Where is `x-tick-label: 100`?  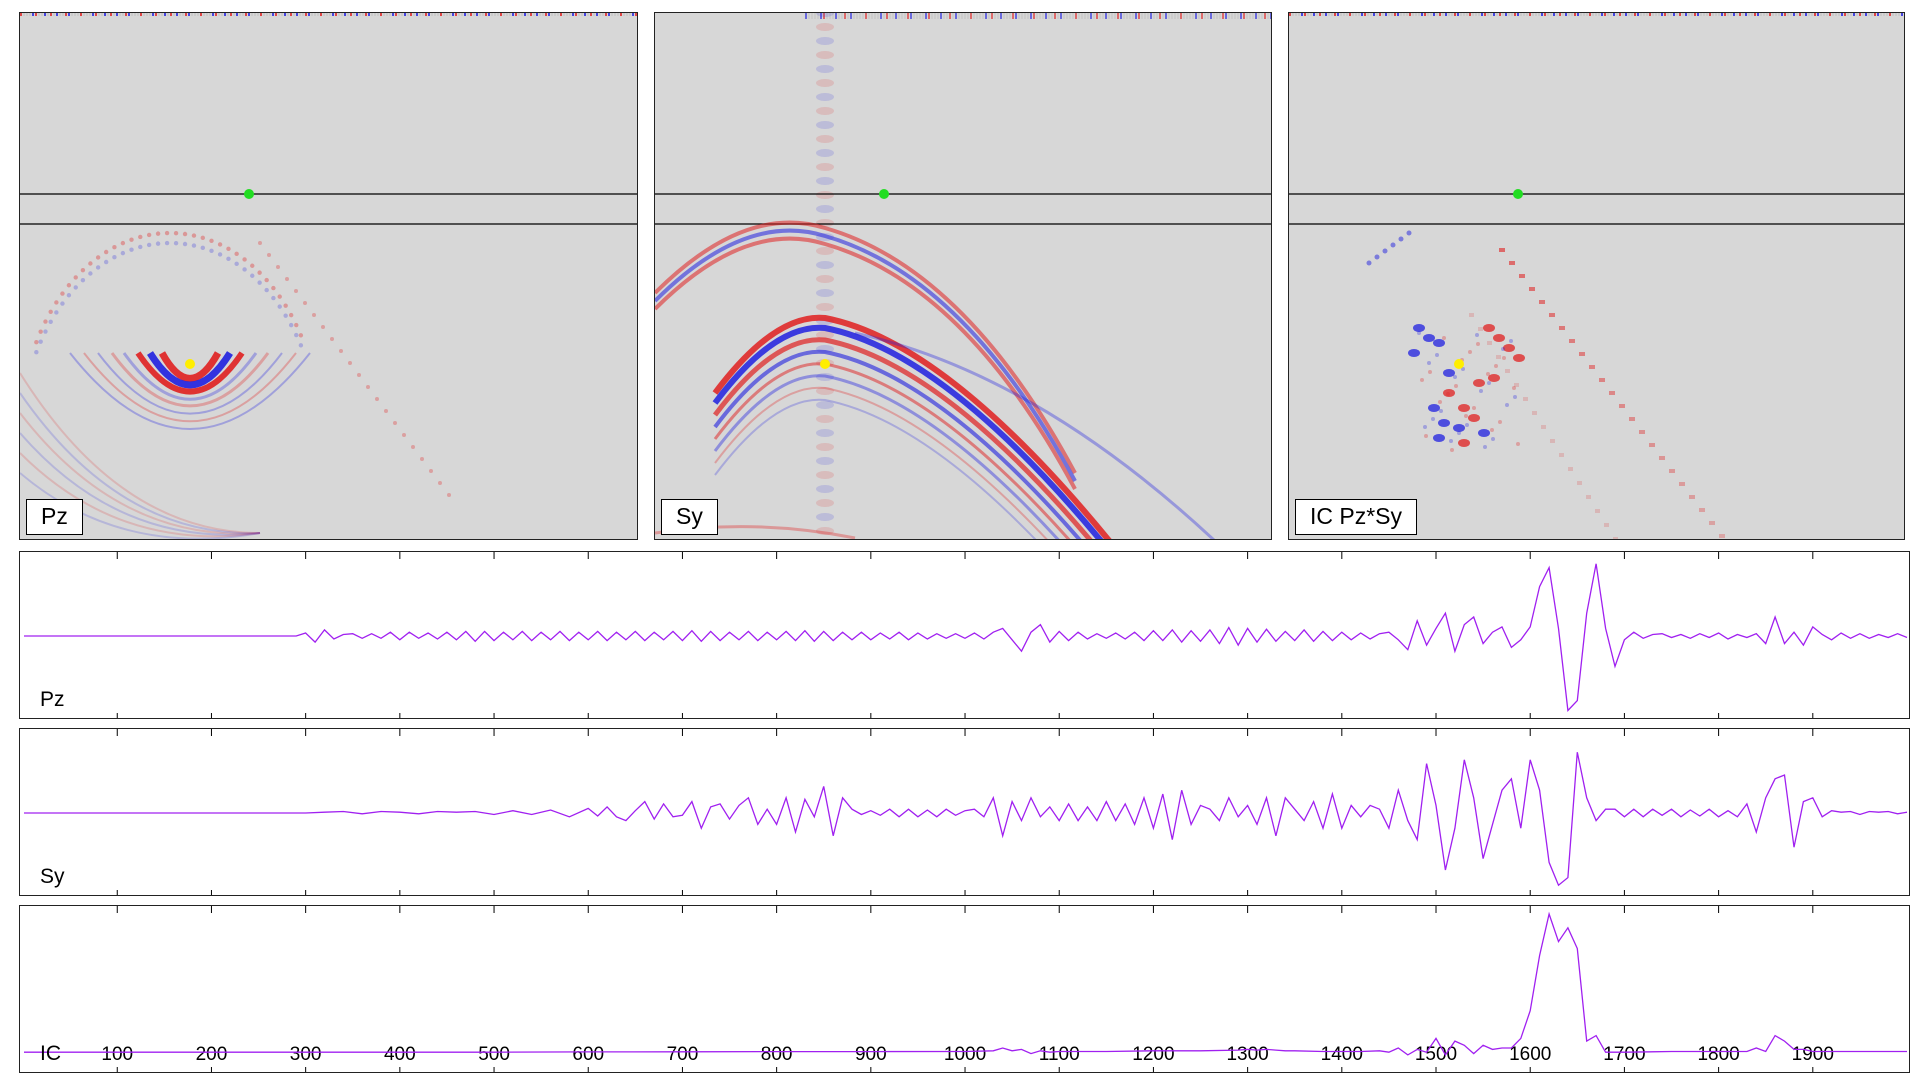 x-tick-label: 100 is located at coordinates (117, 1054).